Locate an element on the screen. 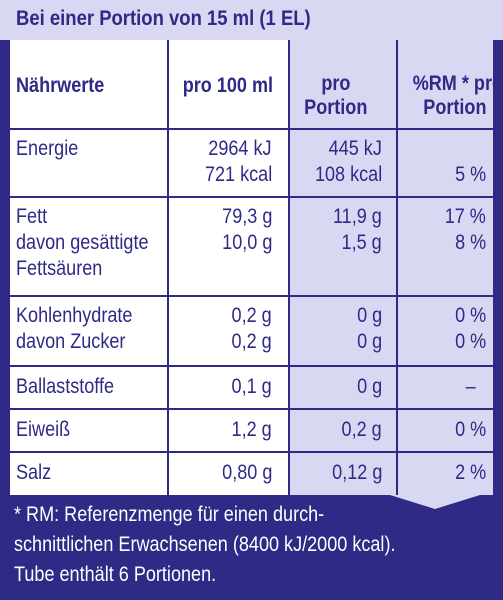 This screenshot has width=503, height=600. portion-header-title: Bei einer Portion von 15 ml (1 EL) is located at coordinates (163, 18).